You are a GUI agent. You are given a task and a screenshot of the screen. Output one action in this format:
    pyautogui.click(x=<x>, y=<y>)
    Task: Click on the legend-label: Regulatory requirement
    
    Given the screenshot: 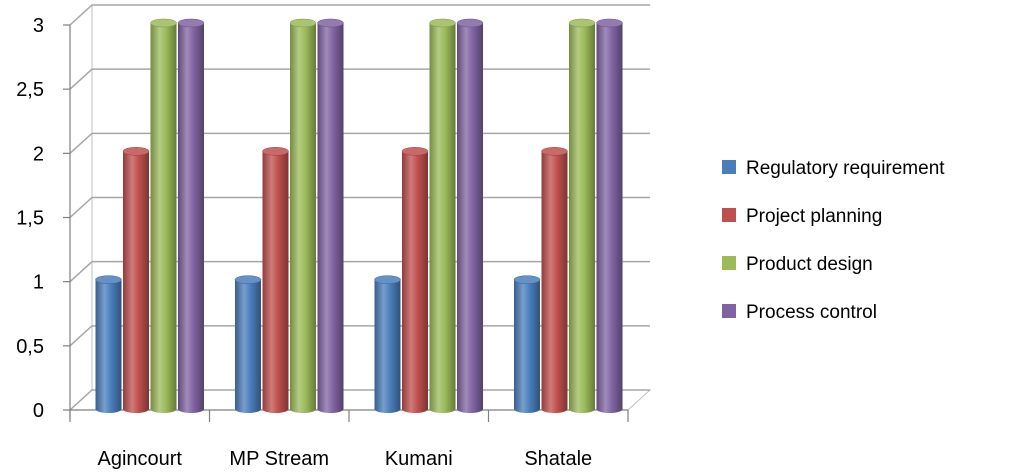 What is the action you would take?
    pyautogui.click(x=845, y=168)
    